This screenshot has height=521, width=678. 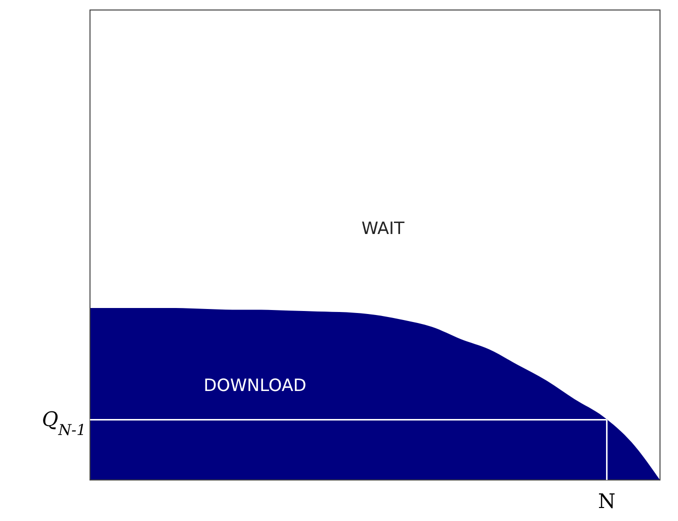 What do you see at coordinates (255, 386) in the screenshot?
I see `annotation: DOWNLOAD` at bounding box center [255, 386].